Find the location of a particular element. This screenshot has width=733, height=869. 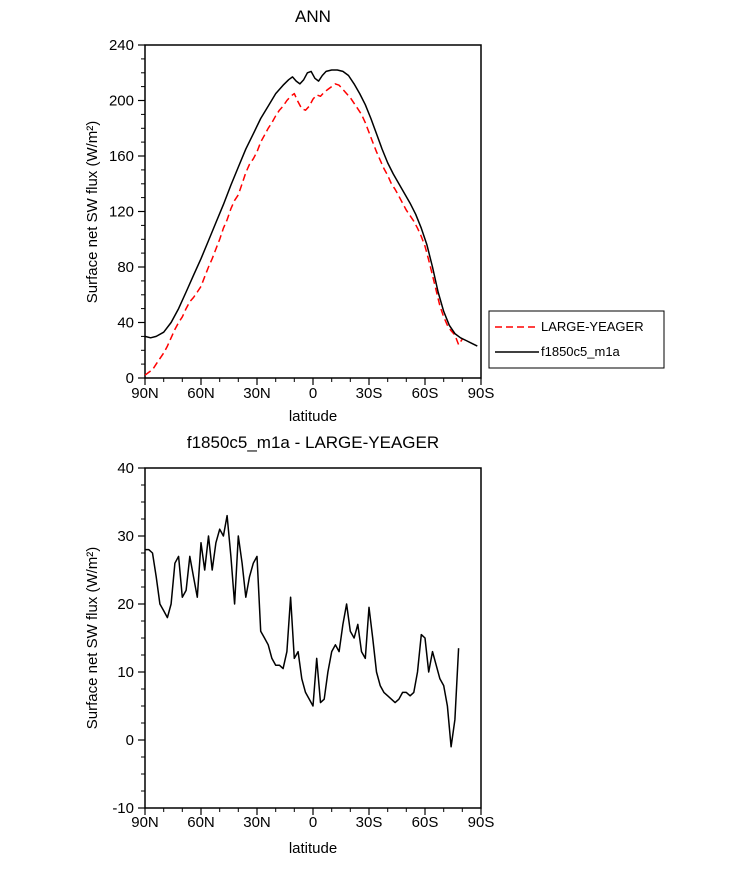

legend-label: f1850c5_m1a is located at coordinates (581, 351).